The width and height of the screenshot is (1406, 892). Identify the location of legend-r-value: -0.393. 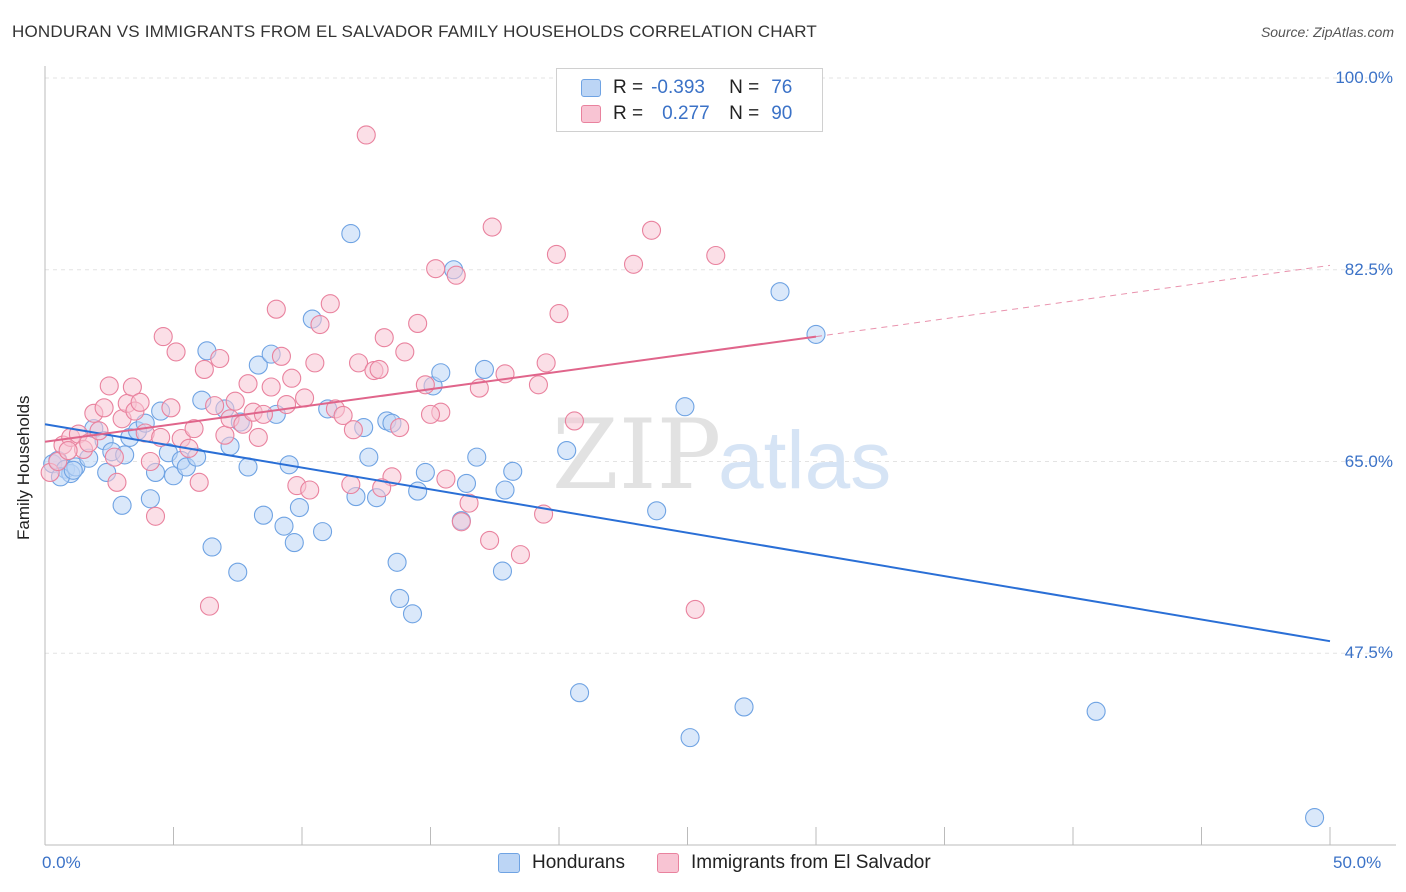
(678, 87).